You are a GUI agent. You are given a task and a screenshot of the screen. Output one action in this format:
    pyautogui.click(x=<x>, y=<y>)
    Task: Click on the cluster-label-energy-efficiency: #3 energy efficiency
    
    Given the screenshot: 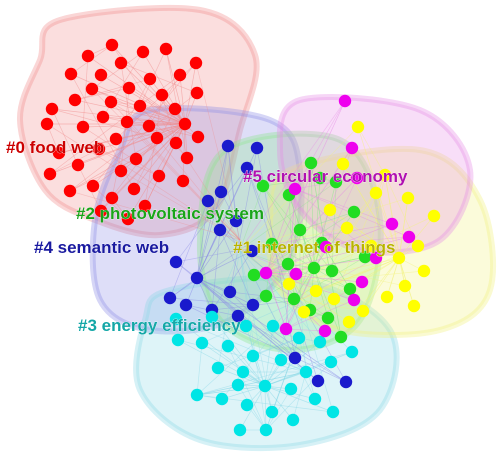 What is the action you would take?
    pyautogui.click(x=159, y=325)
    